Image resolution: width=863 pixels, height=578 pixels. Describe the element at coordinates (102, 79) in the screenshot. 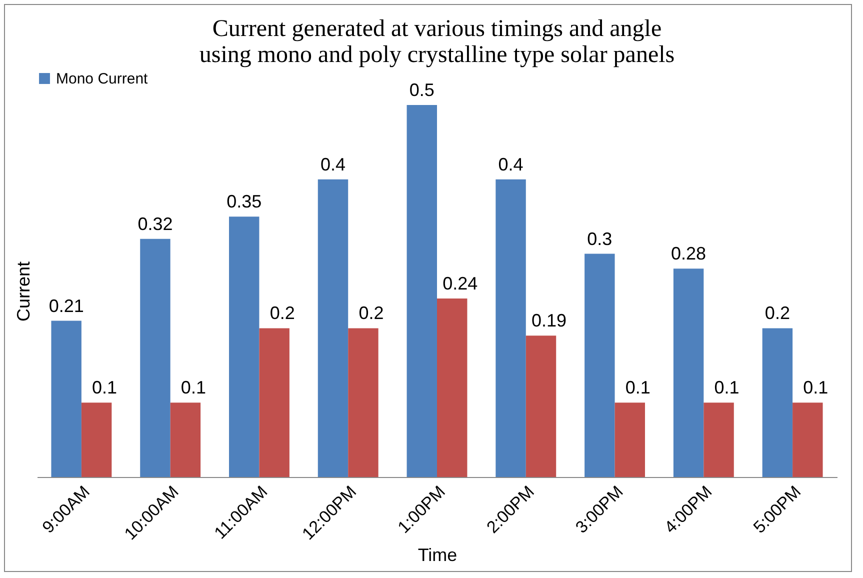

I see `legend-label: Mono Current` at that location.